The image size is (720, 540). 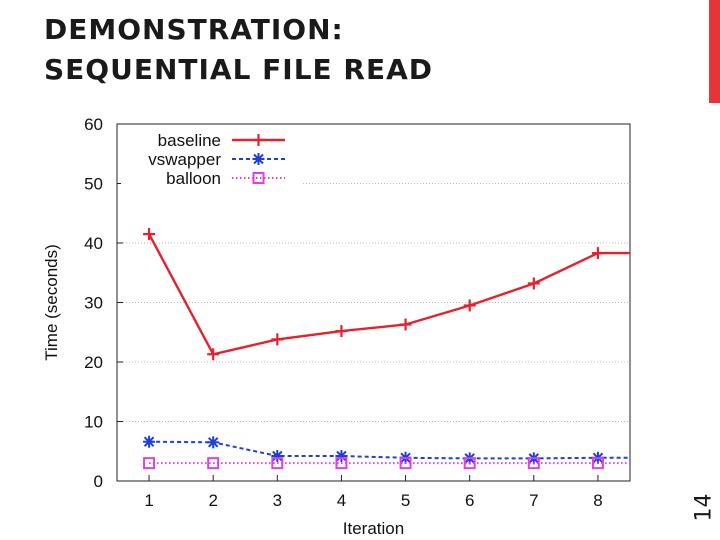 What do you see at coordinates (148, 500) in the screenshot?
I see `x-tick-label: 1` at bounding box center [148, 500].